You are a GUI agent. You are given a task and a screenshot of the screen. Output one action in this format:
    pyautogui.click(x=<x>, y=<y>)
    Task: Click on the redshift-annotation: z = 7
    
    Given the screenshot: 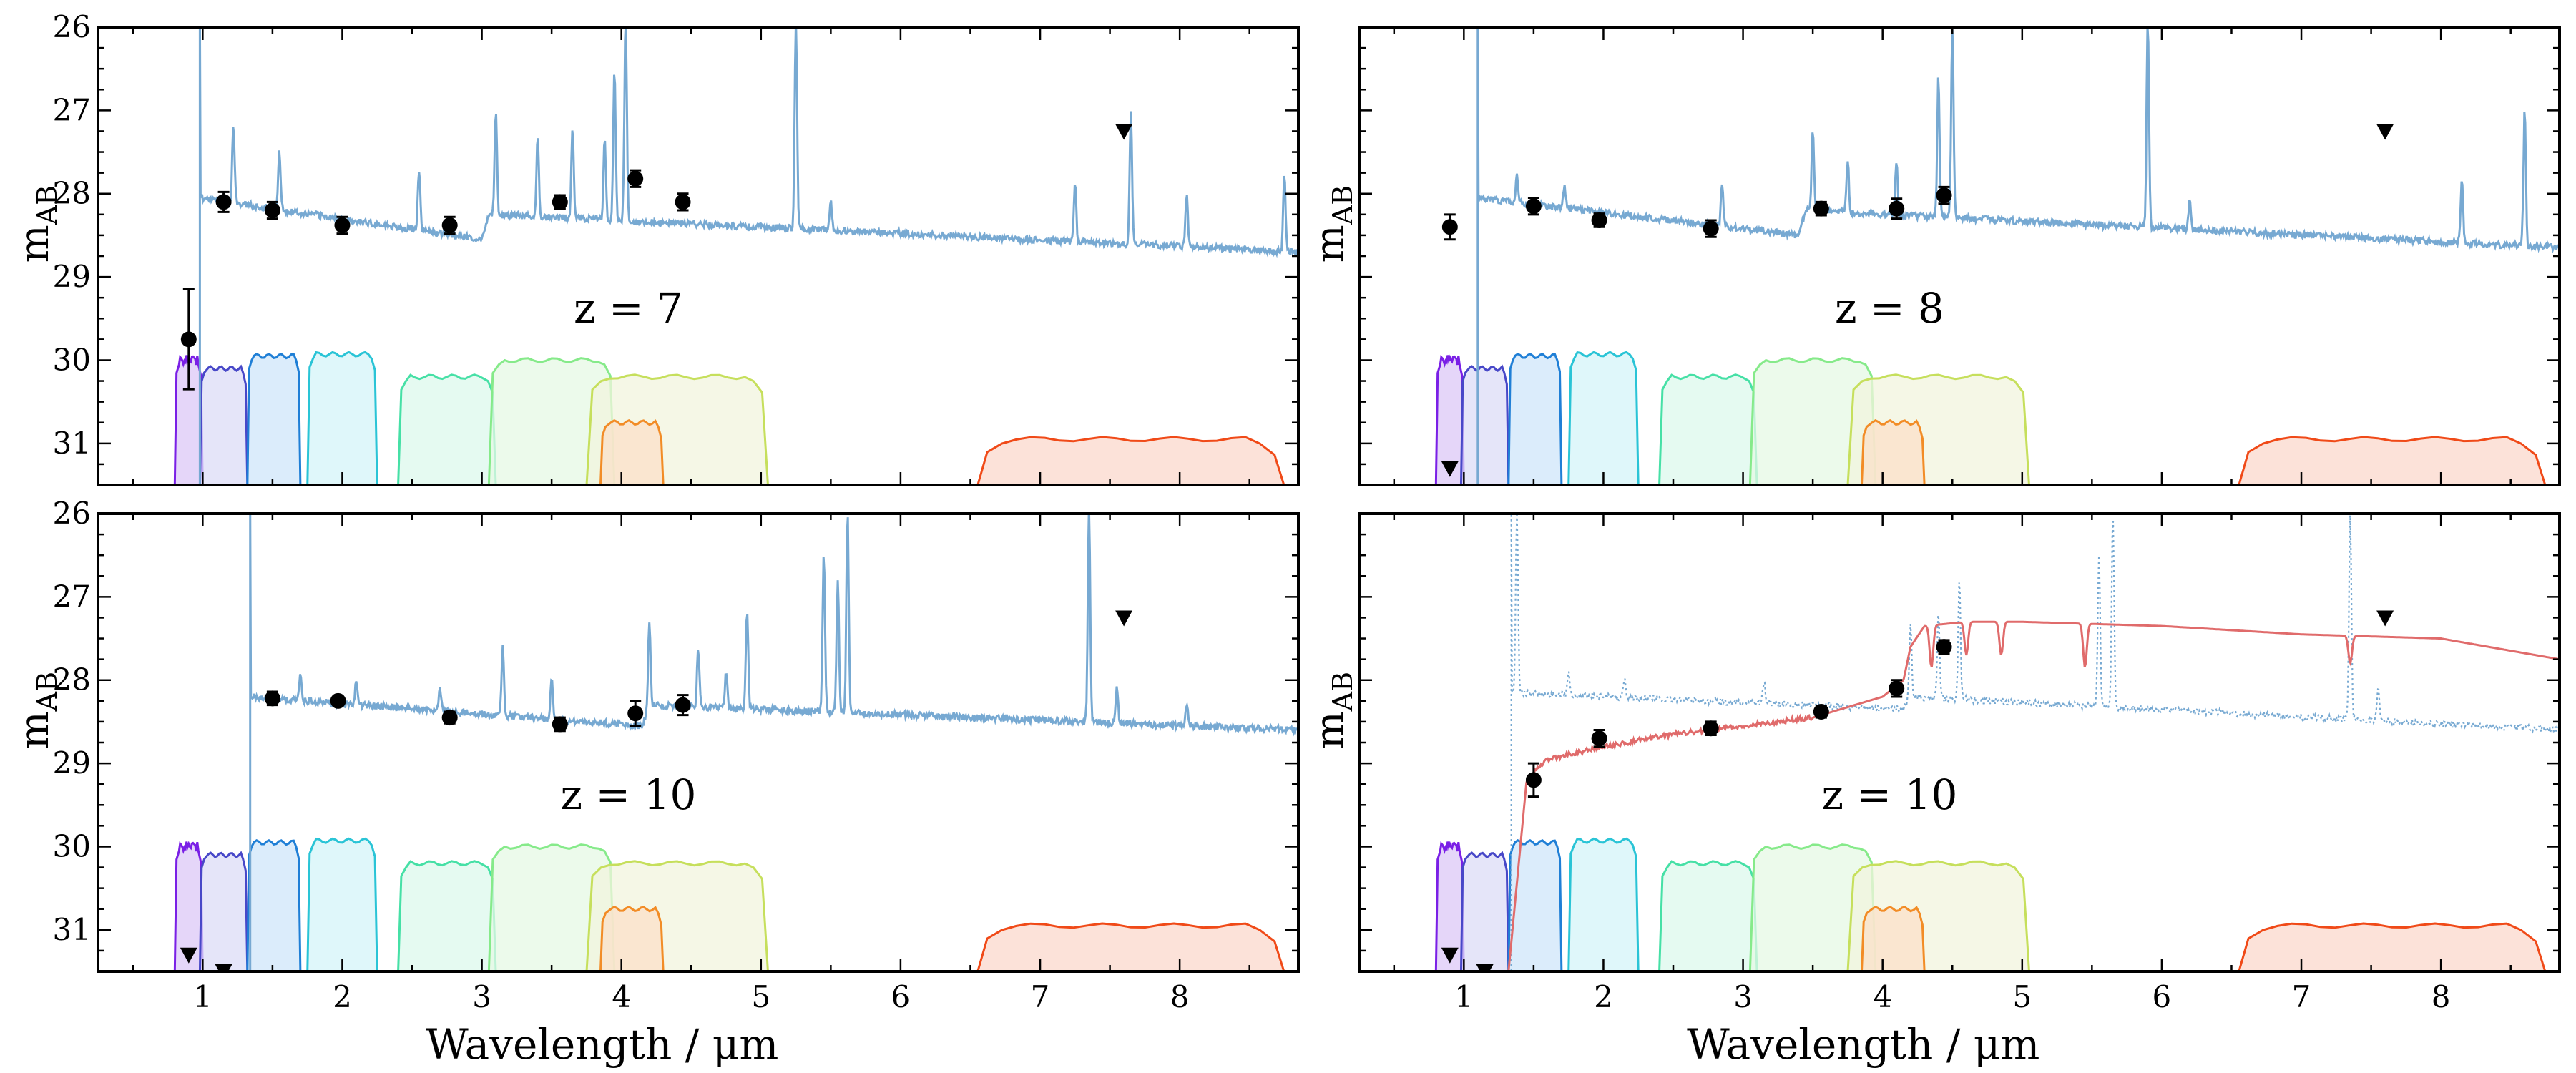 What is the action you would take?
    pyautogui.click(x=628, y=308)
    